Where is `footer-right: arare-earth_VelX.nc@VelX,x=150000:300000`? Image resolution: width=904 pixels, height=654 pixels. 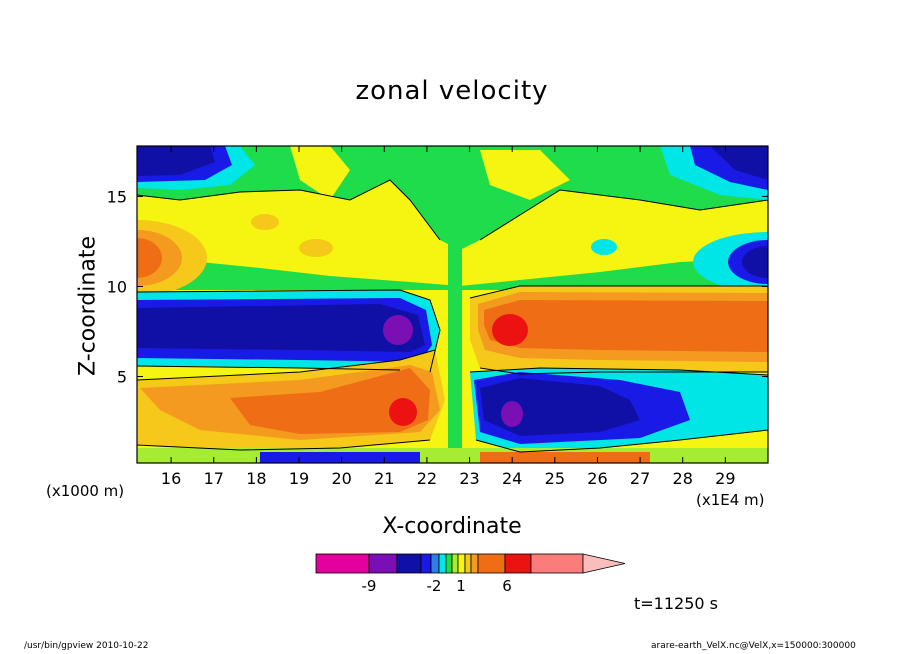 footer-right: arare-earth_VelX.nc@VelX,x=150000:300000 is located at coordinates (753, 646).